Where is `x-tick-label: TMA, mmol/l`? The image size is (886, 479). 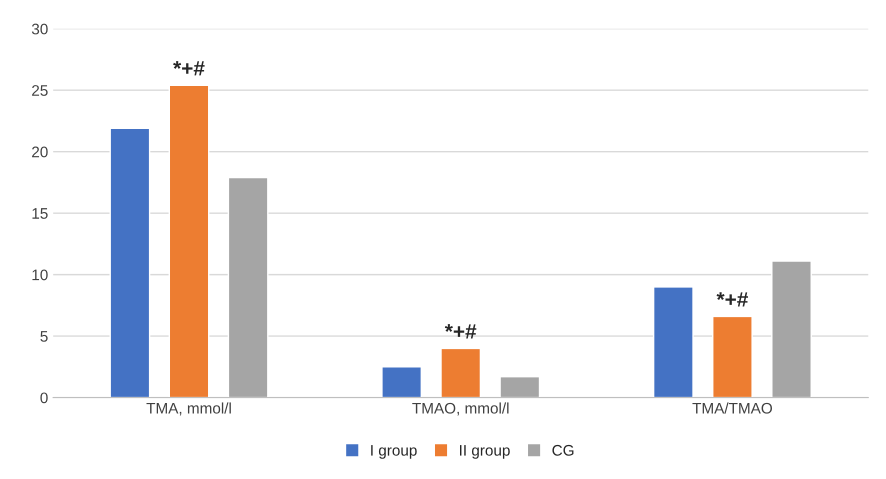
x-tick-label: TMA, mmol/l is located at coordinates (188, 409).